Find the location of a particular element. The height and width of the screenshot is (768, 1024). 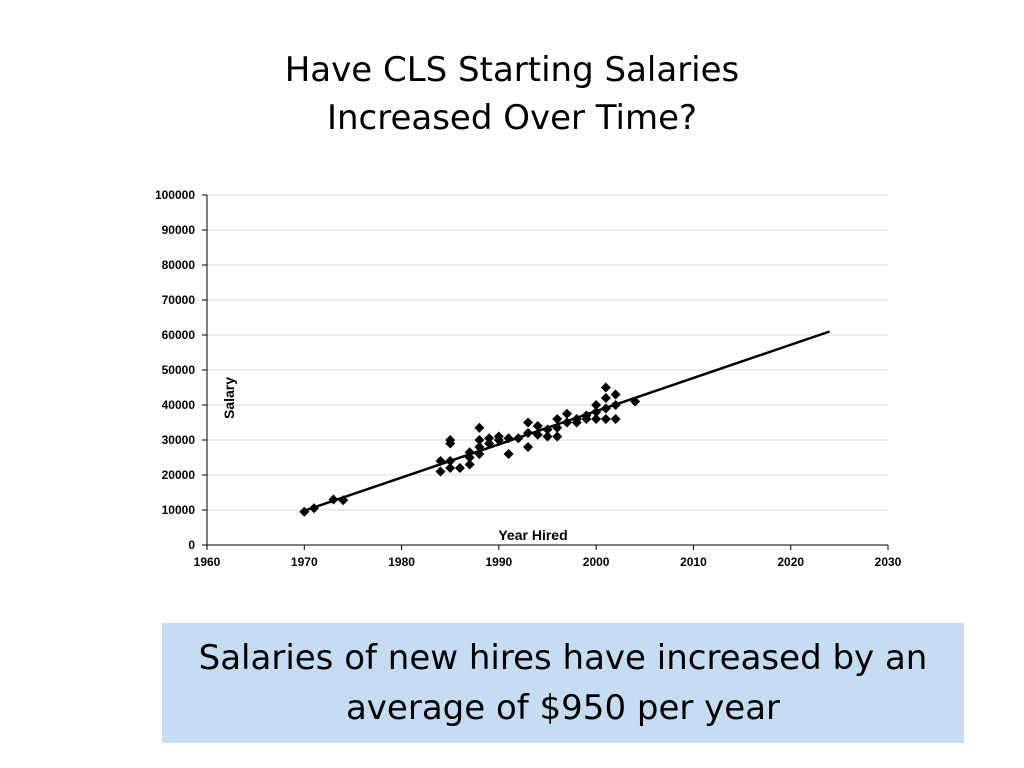

y-tick-label: 30000 is located at coordinates (179, 440).